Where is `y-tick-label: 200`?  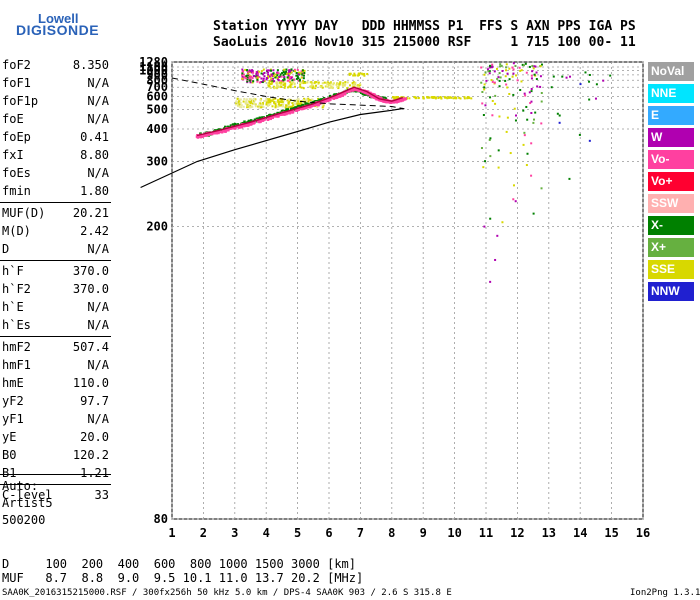 y-tick-label: 200 is located at coordinates (157, 227).